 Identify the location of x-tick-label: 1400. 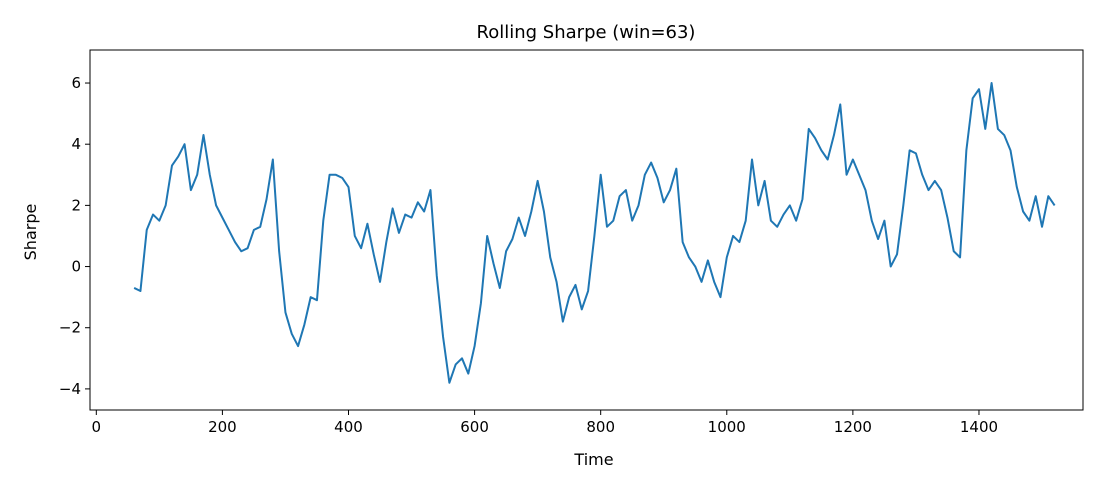
(979, 427).